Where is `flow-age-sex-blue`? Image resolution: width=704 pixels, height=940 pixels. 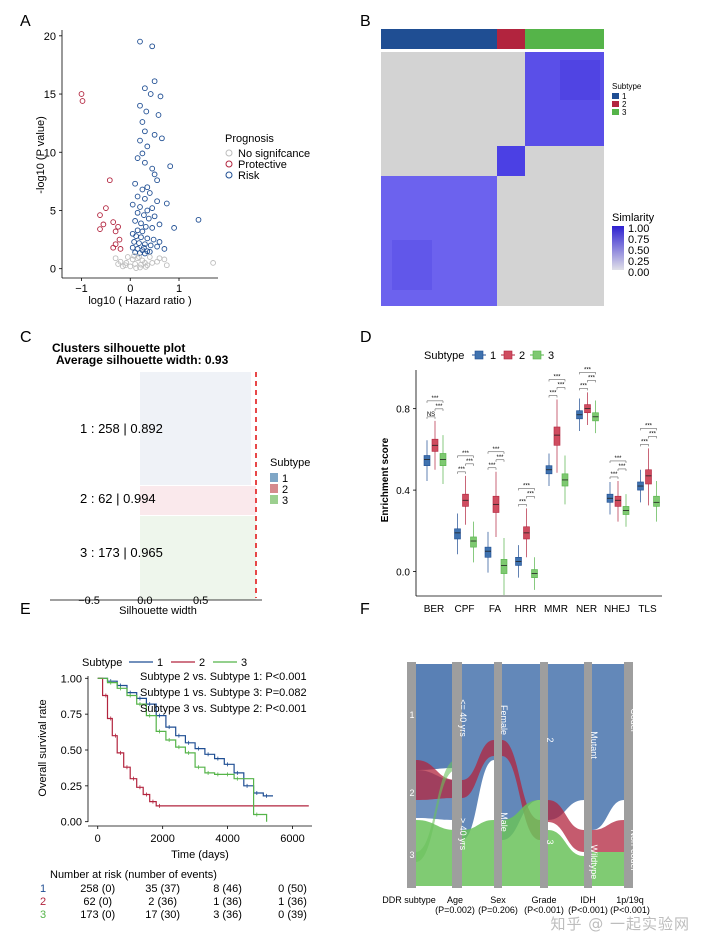
flow-age-sex-blue is located at coordinates (478, 752).